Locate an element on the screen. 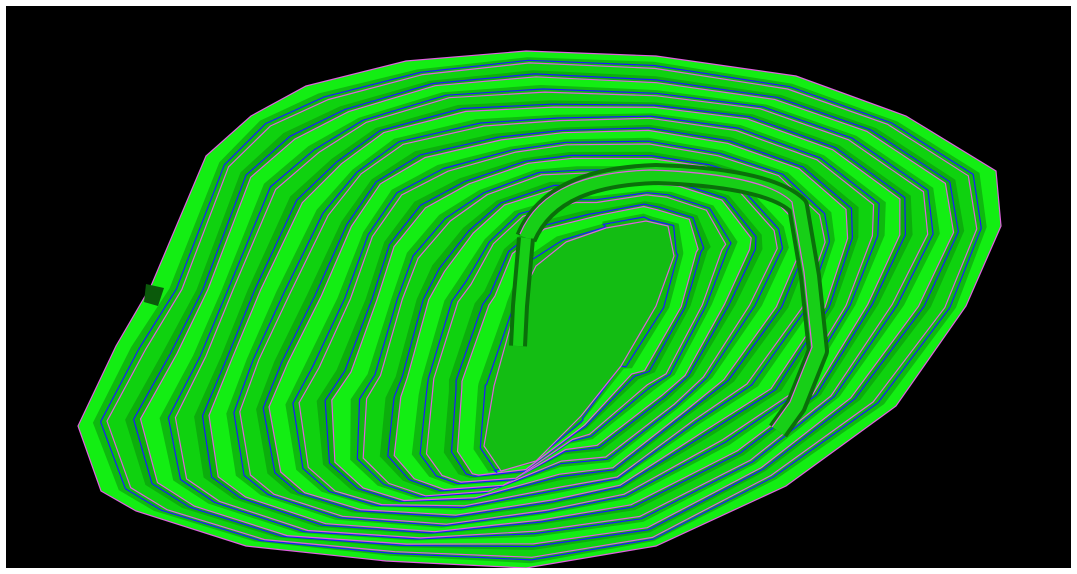  pit-bottom is located at coordinates (579, 346).